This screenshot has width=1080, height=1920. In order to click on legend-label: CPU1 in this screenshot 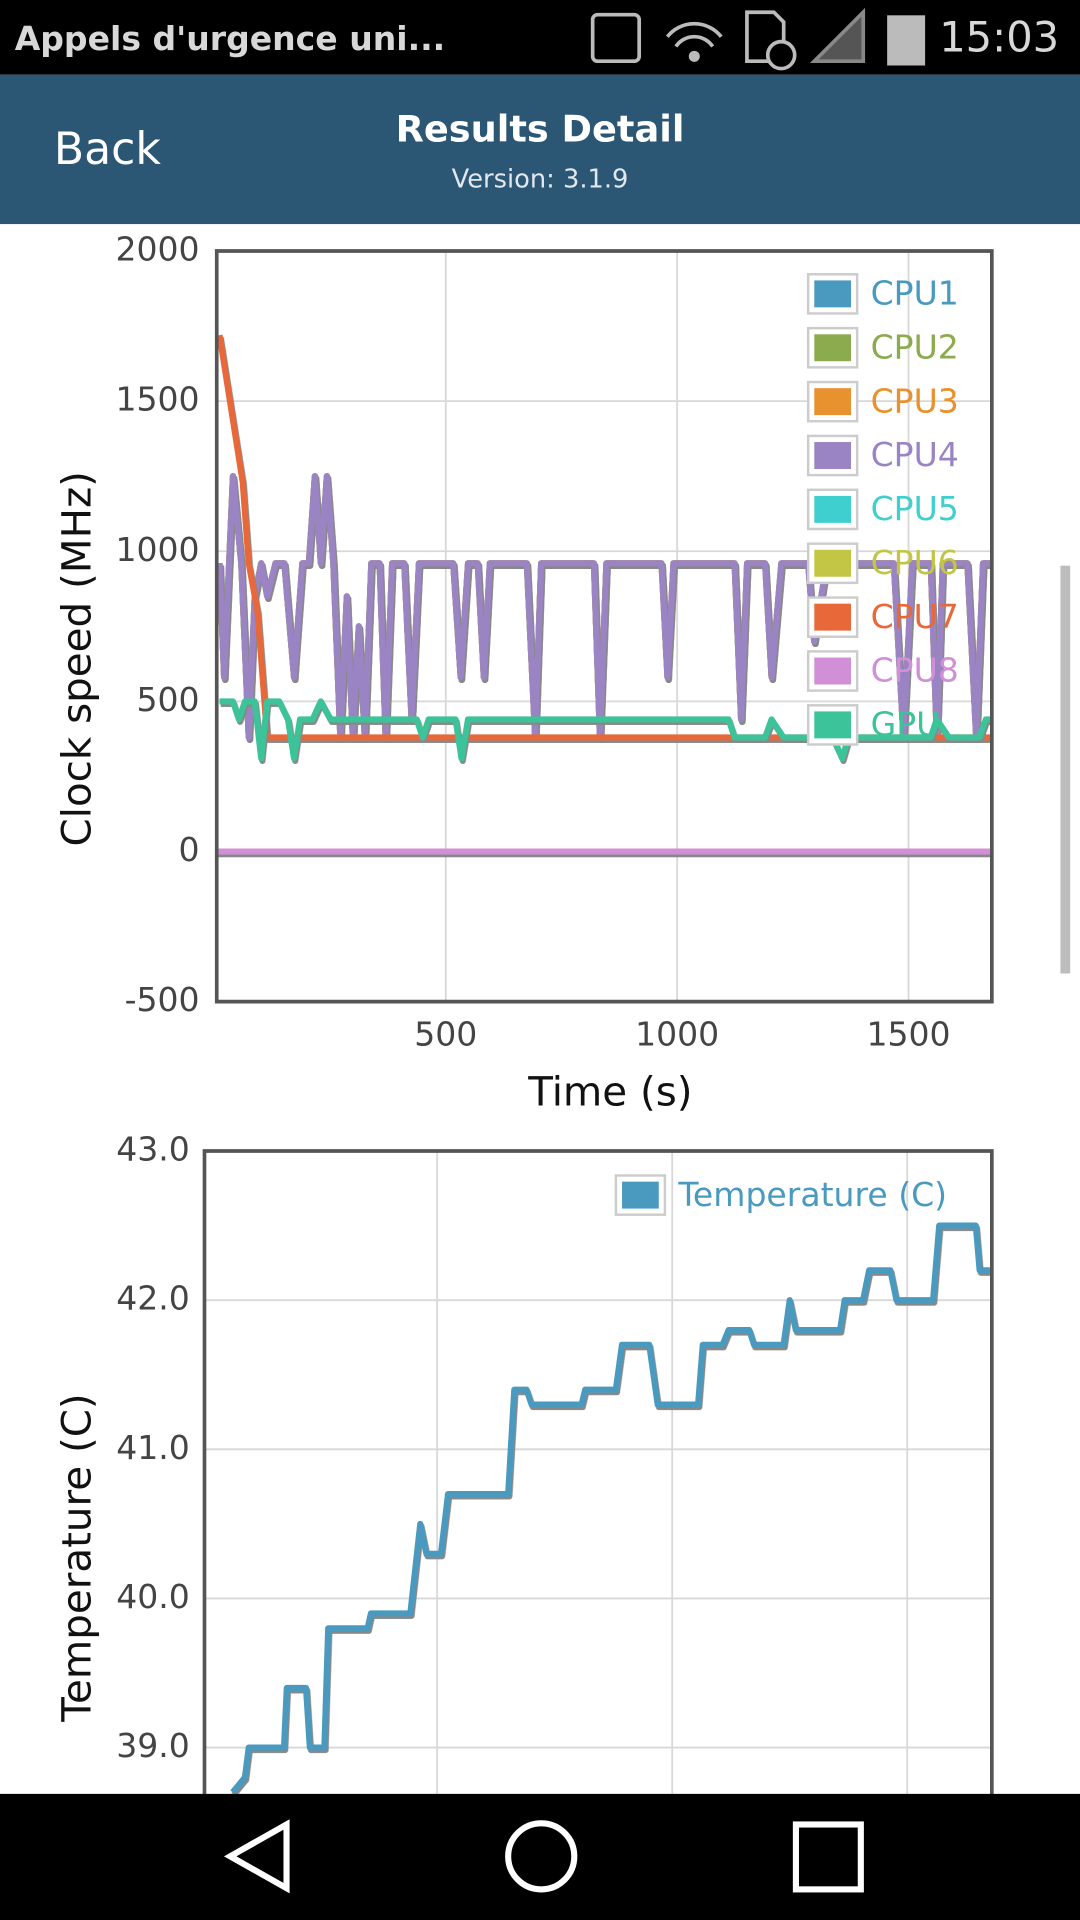, I will do `click(915, 293)`.